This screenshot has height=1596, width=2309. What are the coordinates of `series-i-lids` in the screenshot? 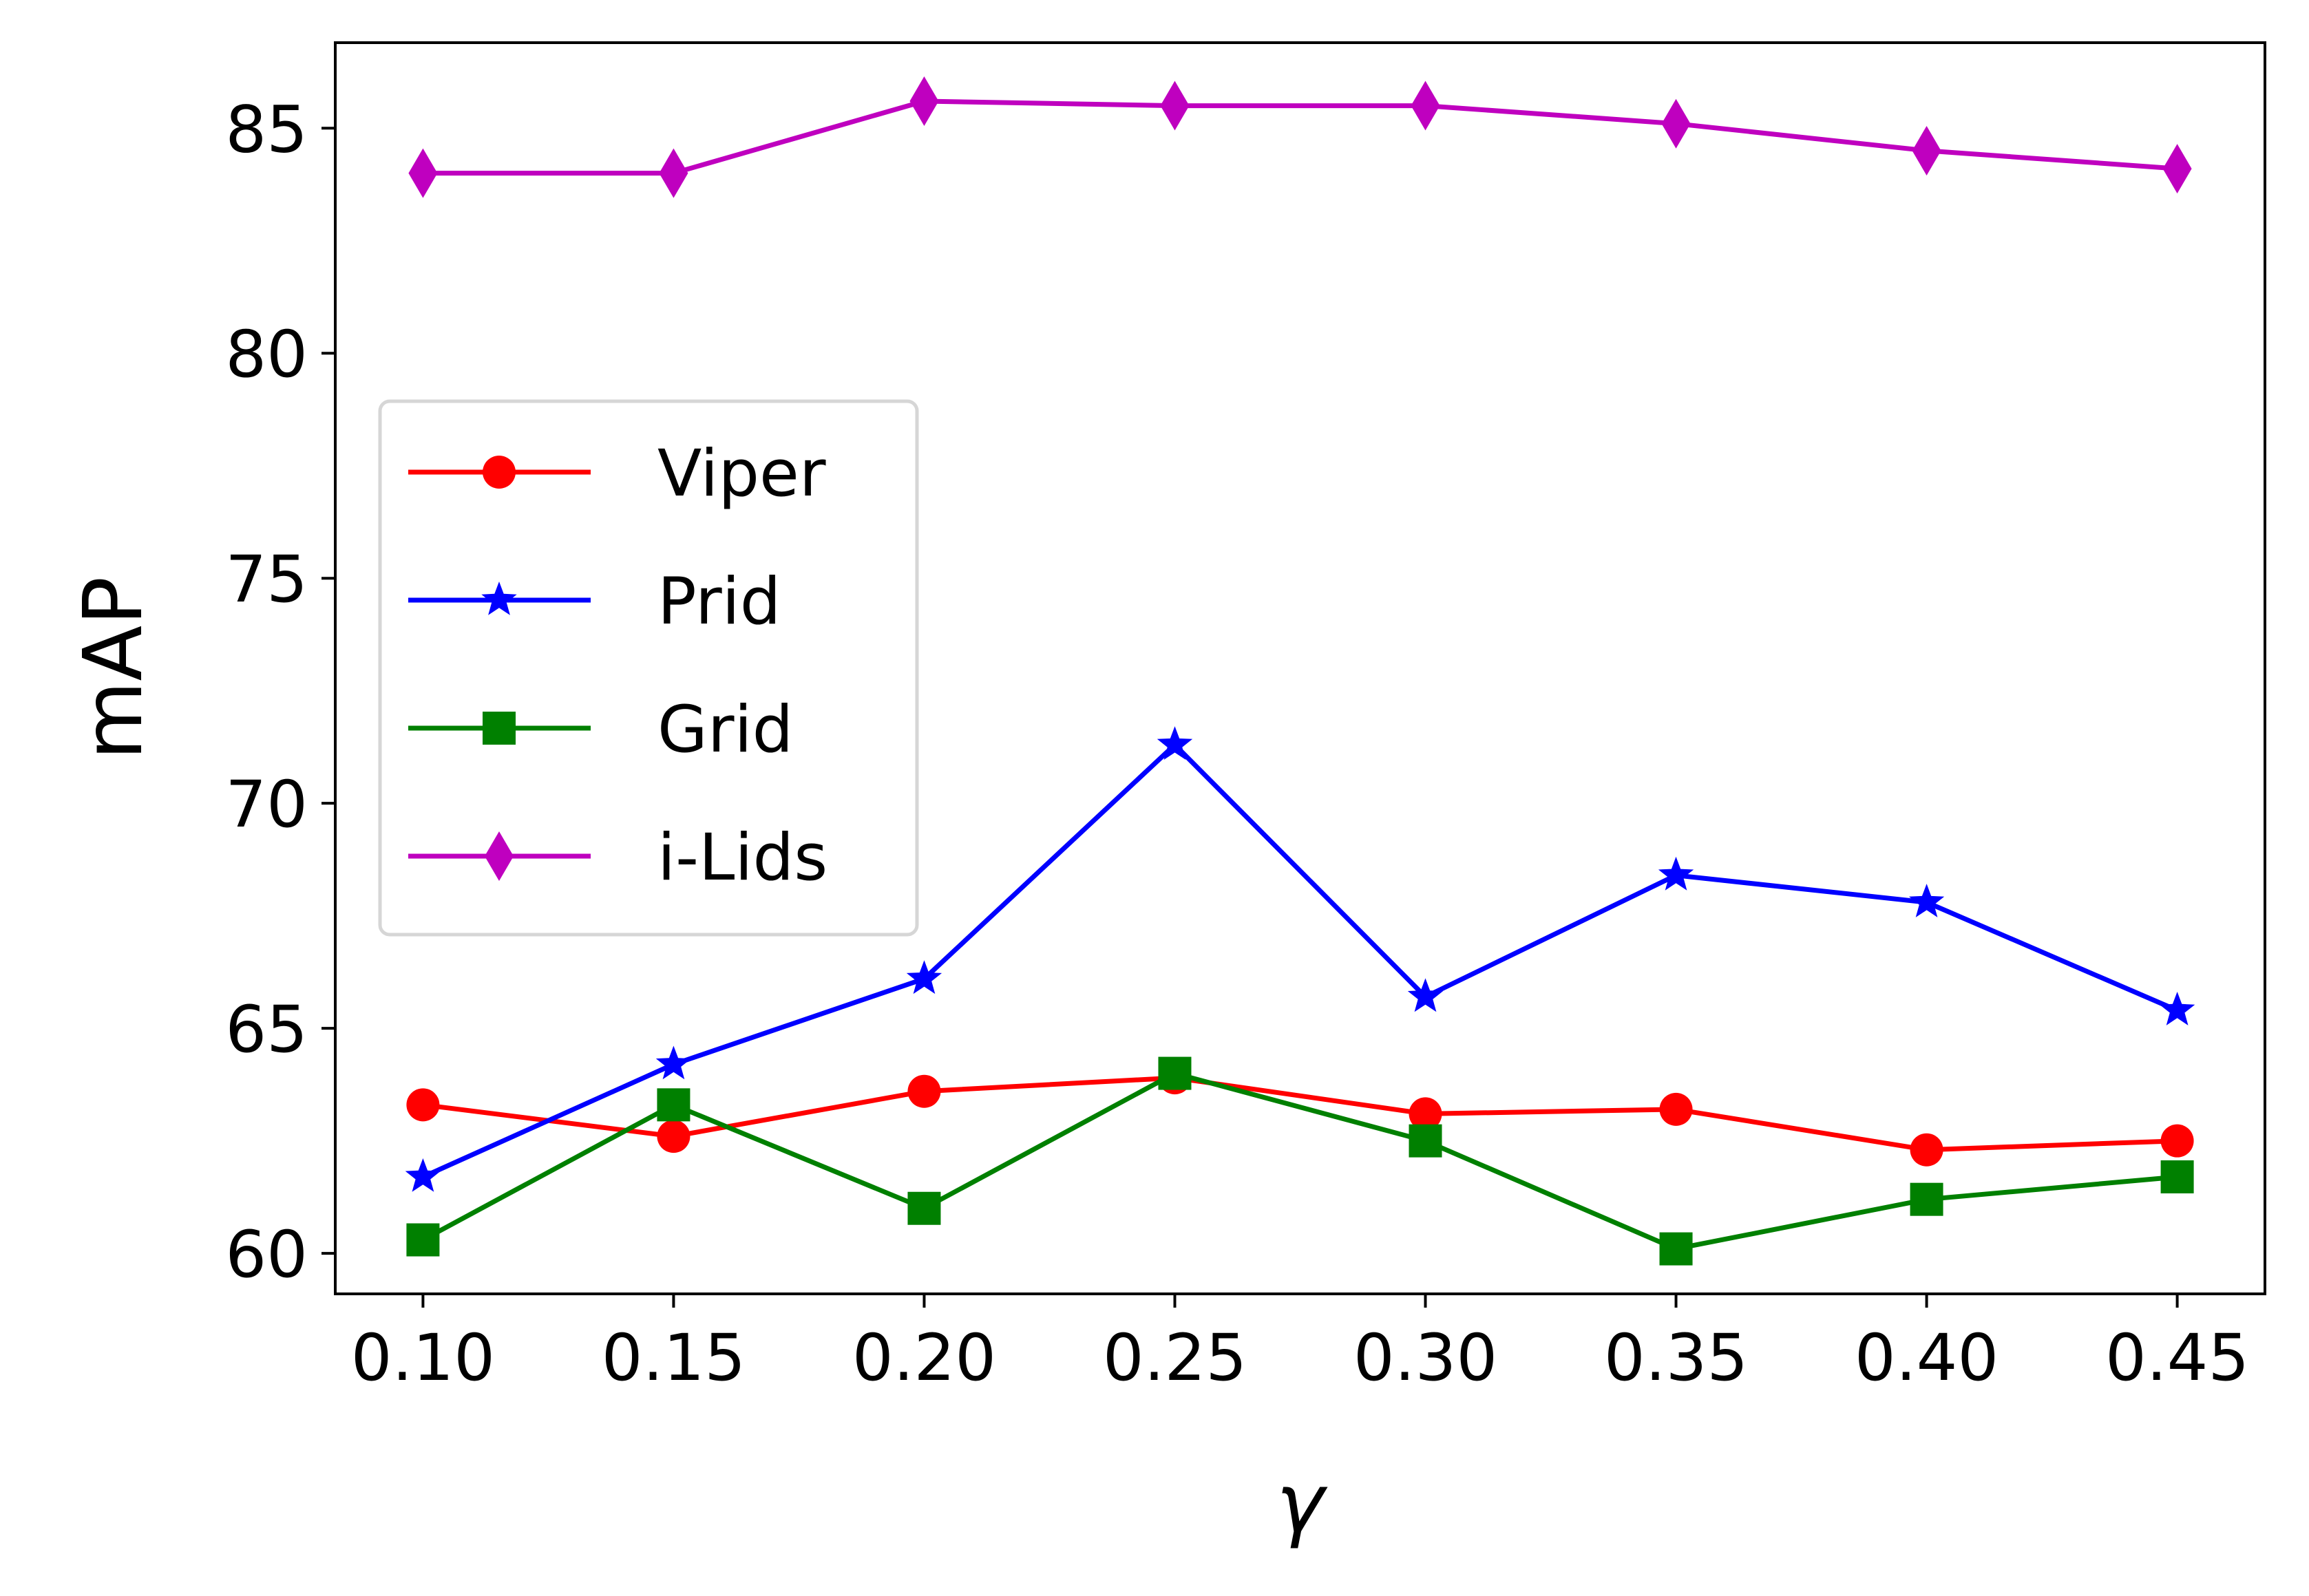 It's located at (1300, 137).